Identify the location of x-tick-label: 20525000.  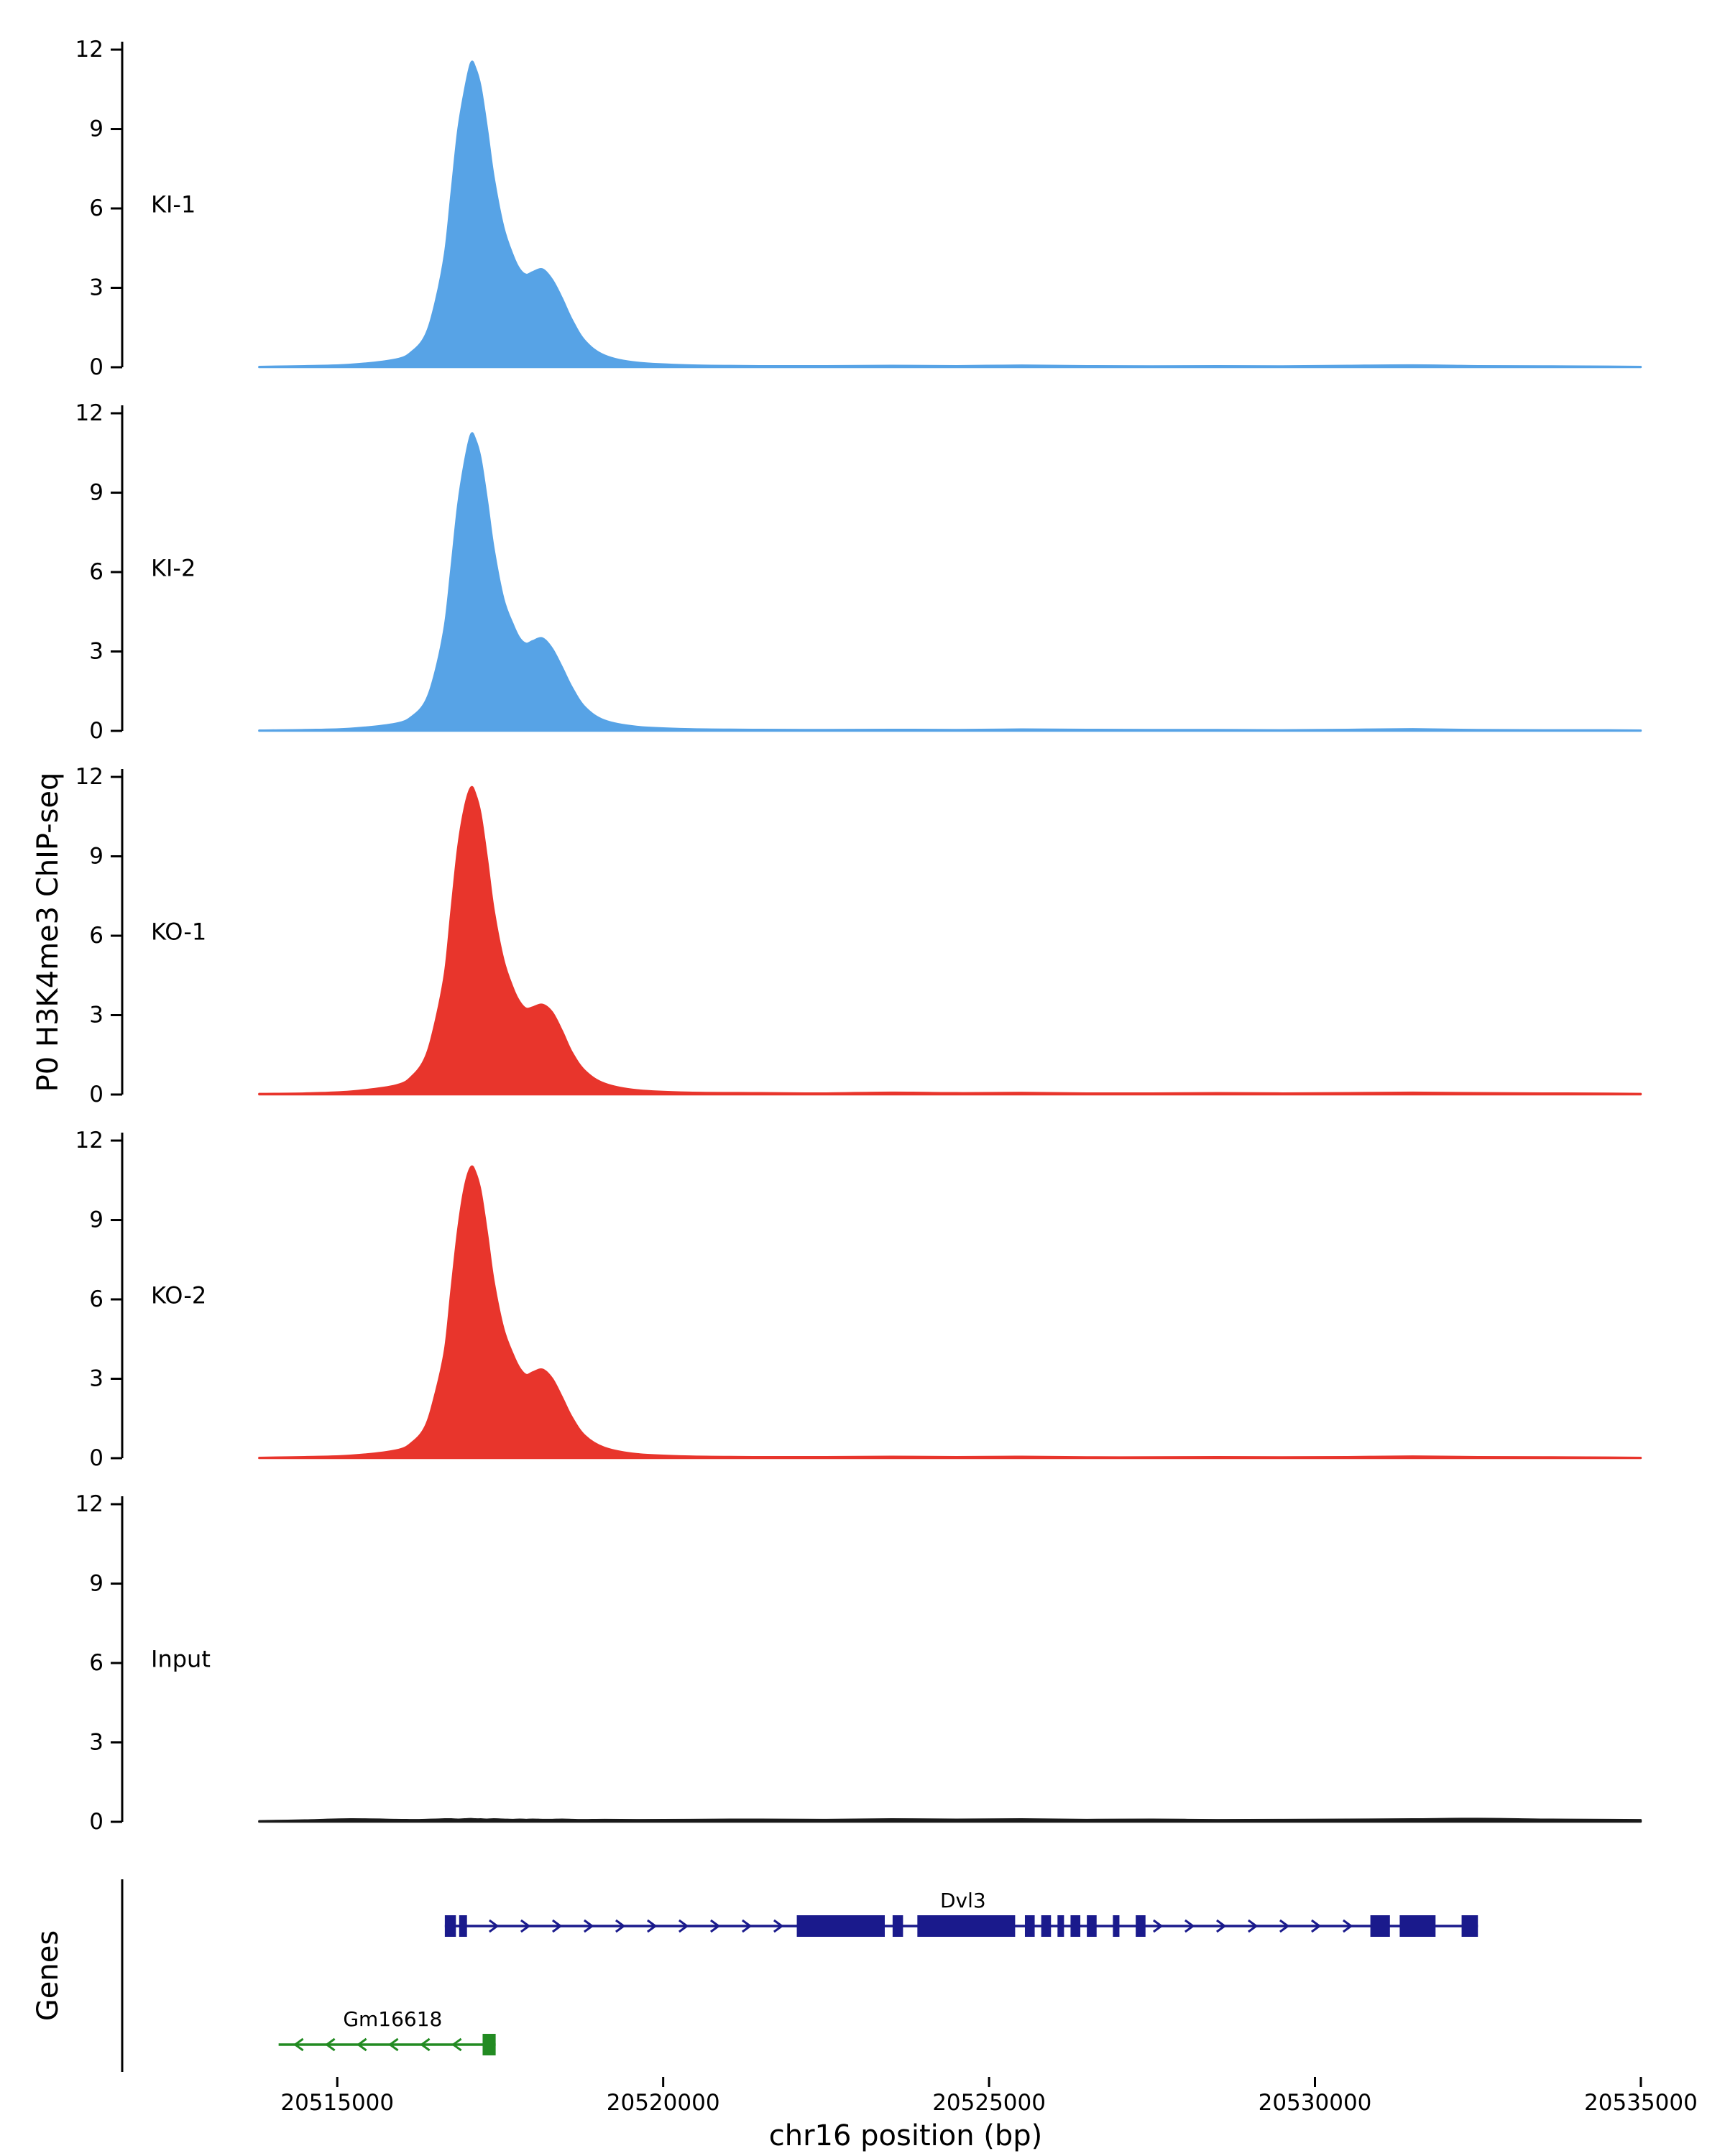
(989, 2103).